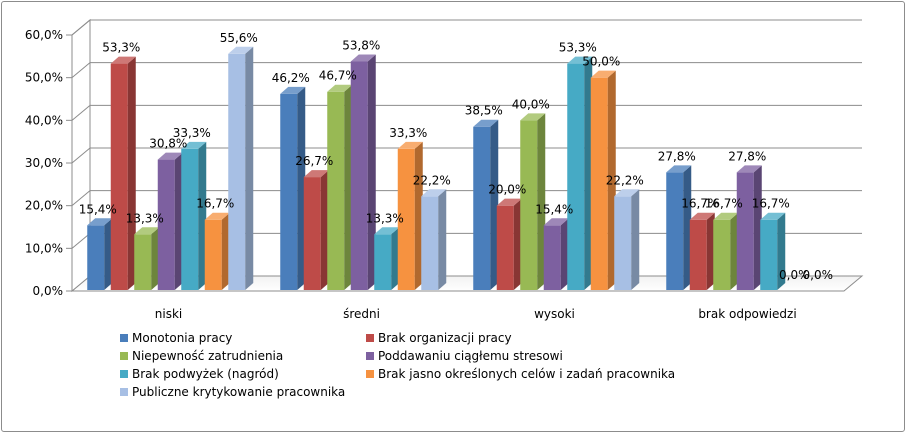 This screenshot has height=433, width=906. I want to click on data-label: 53,3%, so click(578, 48).